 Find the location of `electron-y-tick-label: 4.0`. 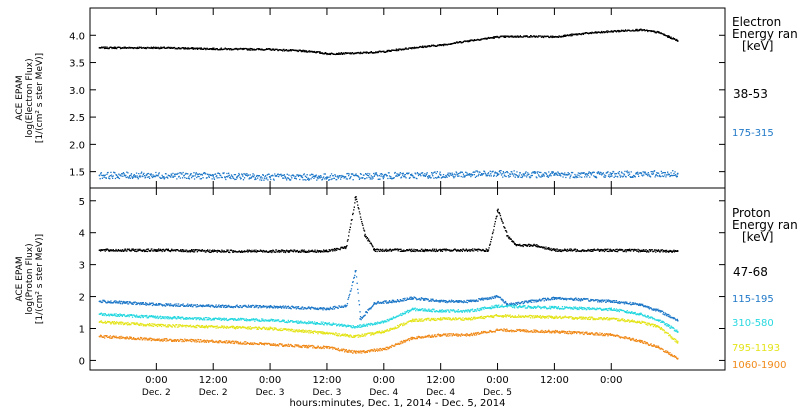

electron-y-tick-label: 4.0 is located at coordinates (77, 36).